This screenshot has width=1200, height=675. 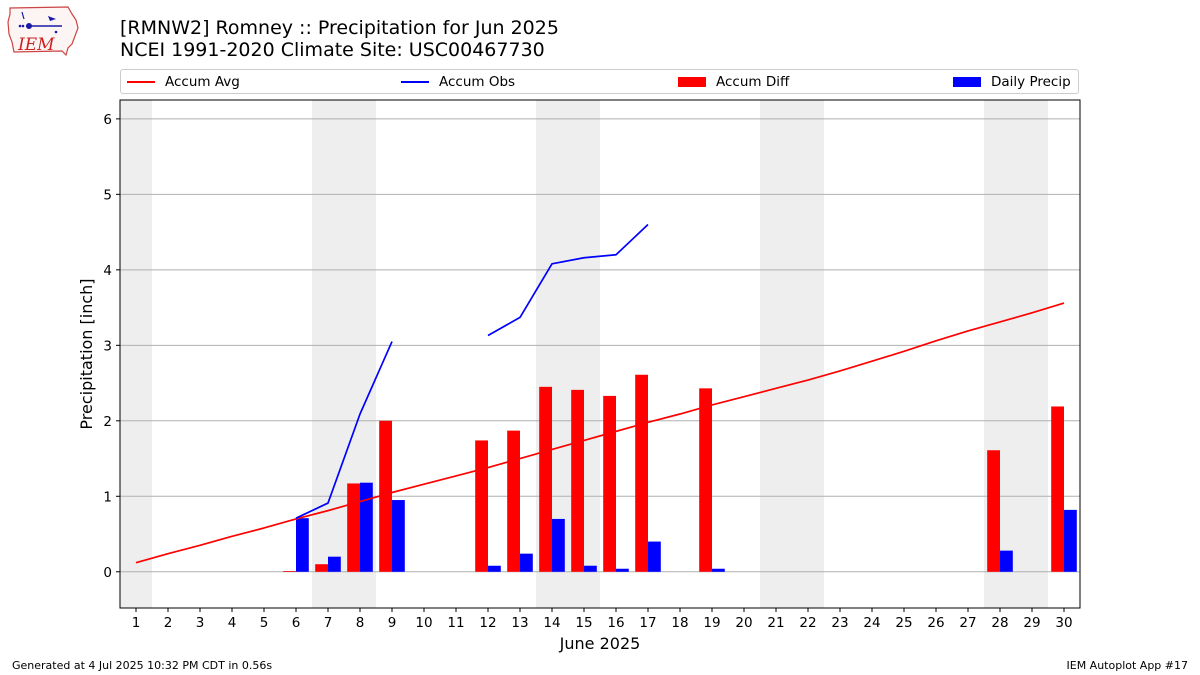 I want to click on y-tick-label-0: 0, so click(x=107, y=573).